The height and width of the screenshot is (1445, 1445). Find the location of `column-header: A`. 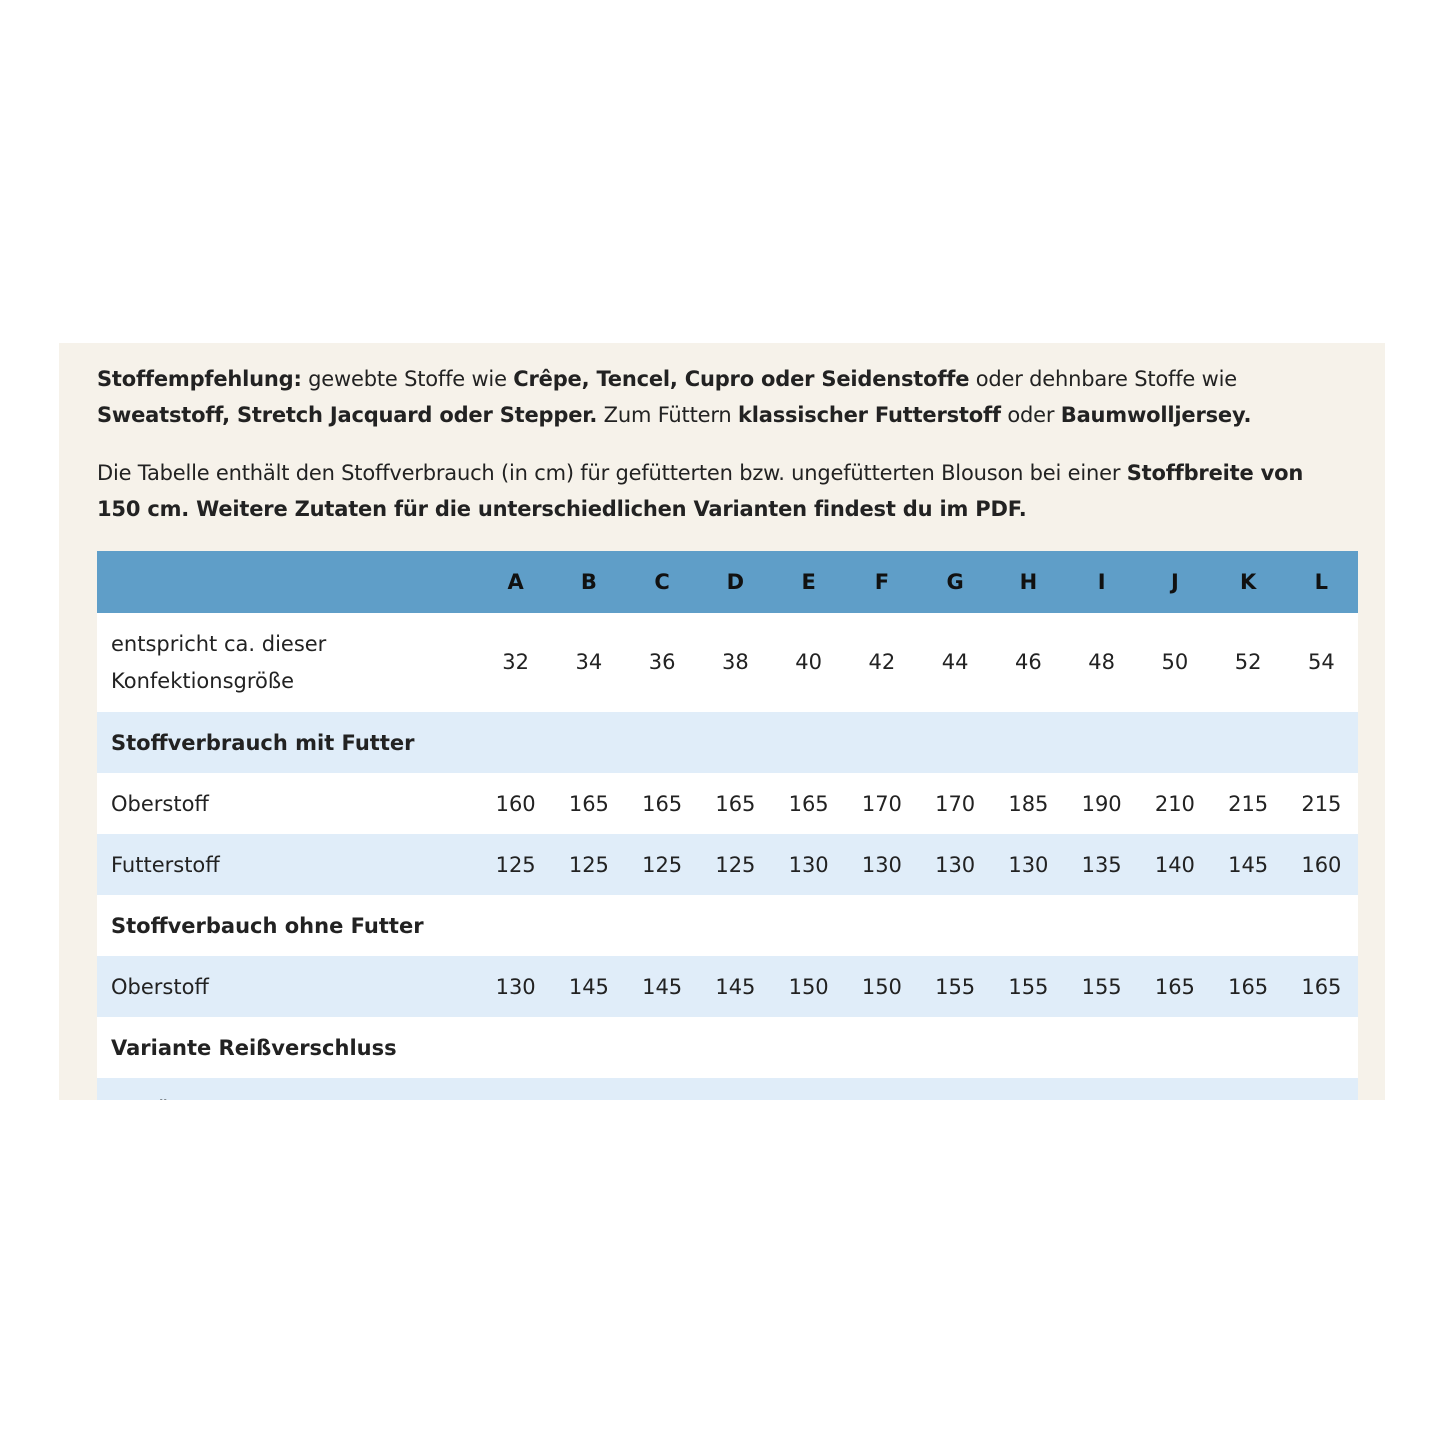

column-header: A is located at coordinates (516, 582).